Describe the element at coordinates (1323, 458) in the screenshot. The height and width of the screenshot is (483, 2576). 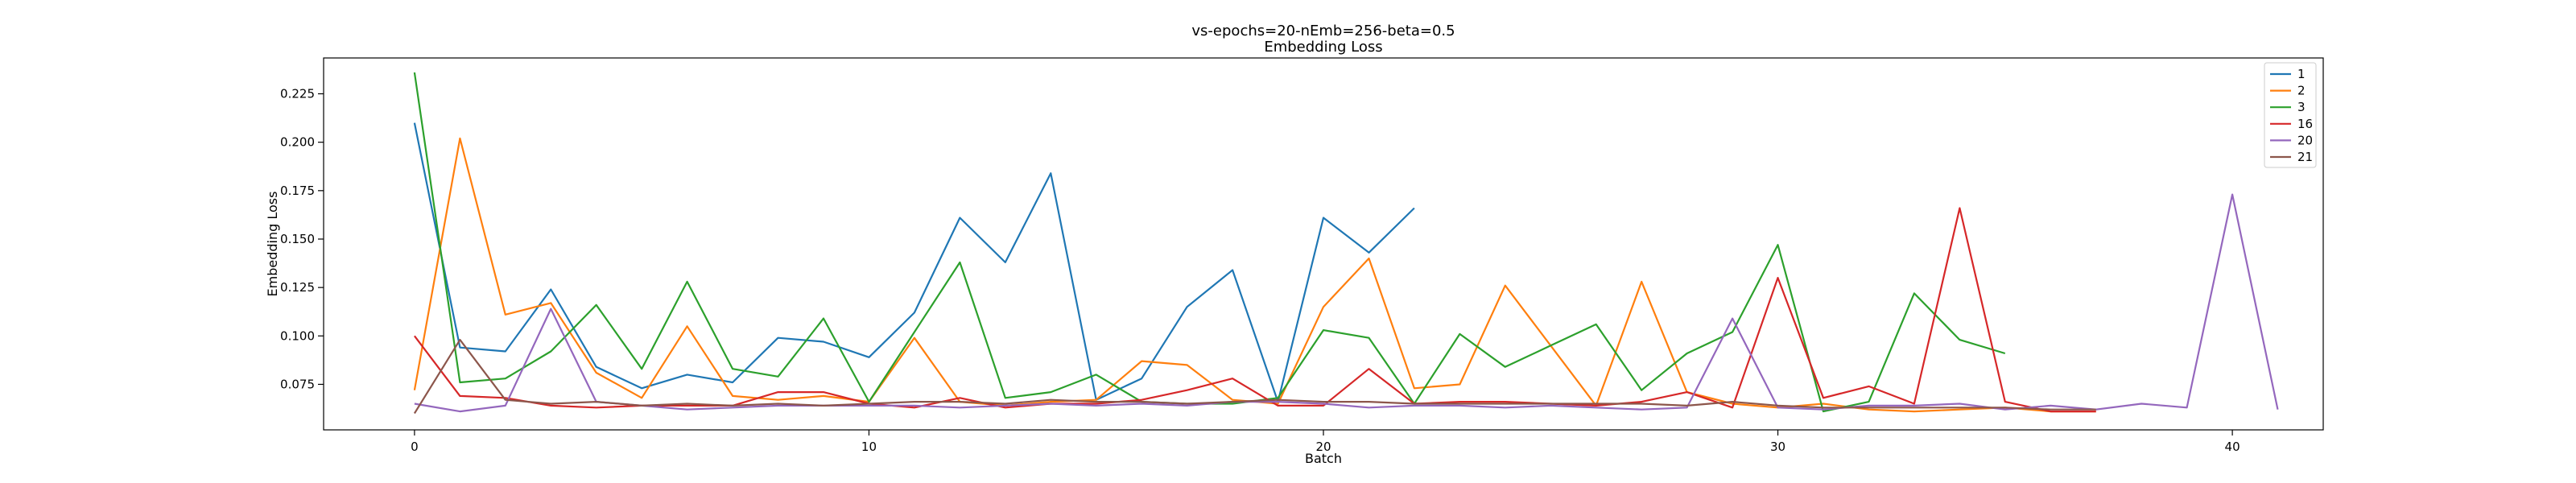
I see `x-axis-label: Batch` at that location.